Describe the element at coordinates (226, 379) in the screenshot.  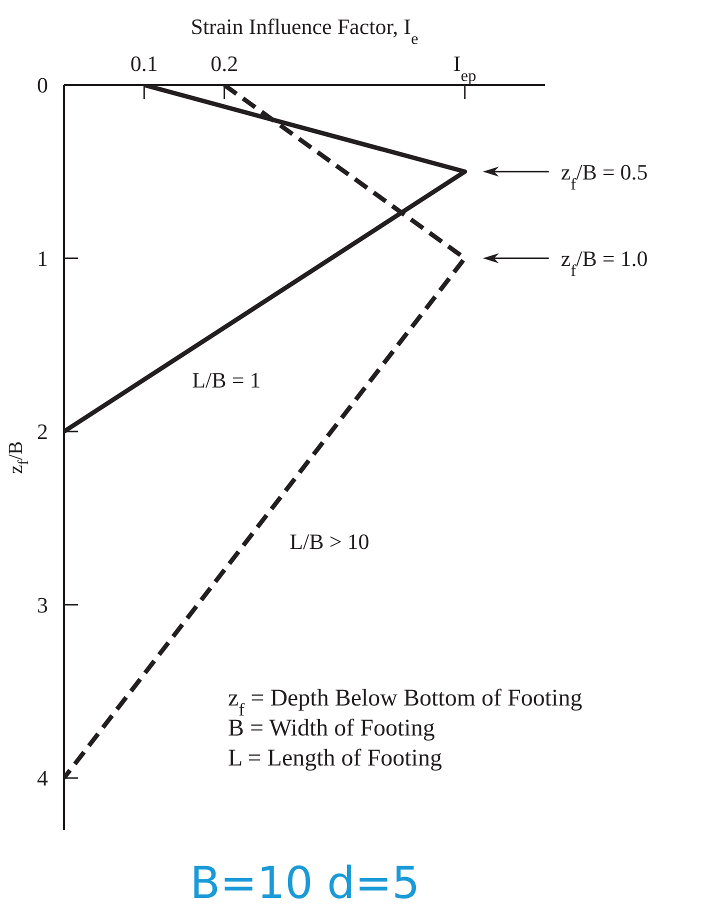
I see `series-label: L/B = 1` at that location.